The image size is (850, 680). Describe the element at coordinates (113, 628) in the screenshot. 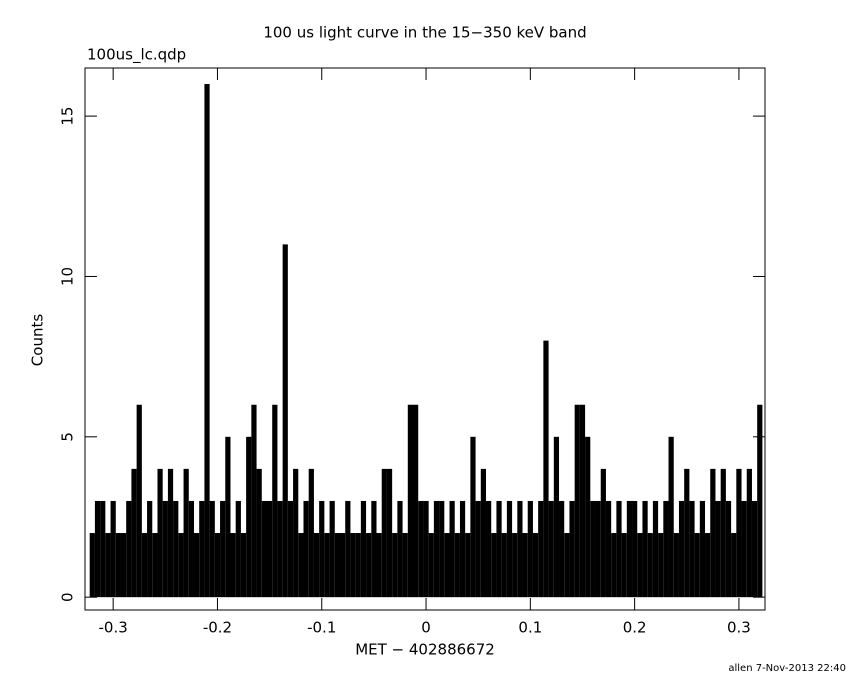

I see `x-tick-label: -0.3` at that location.